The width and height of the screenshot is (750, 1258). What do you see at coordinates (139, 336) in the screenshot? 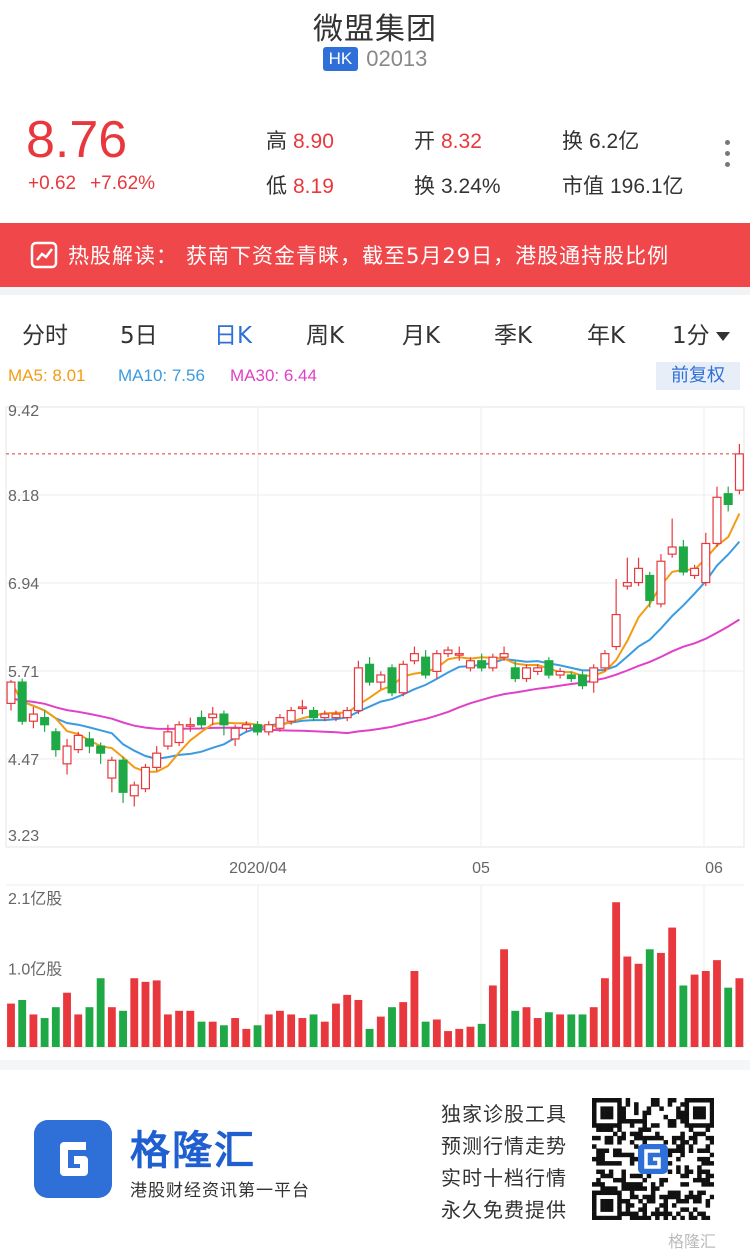
I see `tab-5day: 5日` at bounding box center [139, 336].